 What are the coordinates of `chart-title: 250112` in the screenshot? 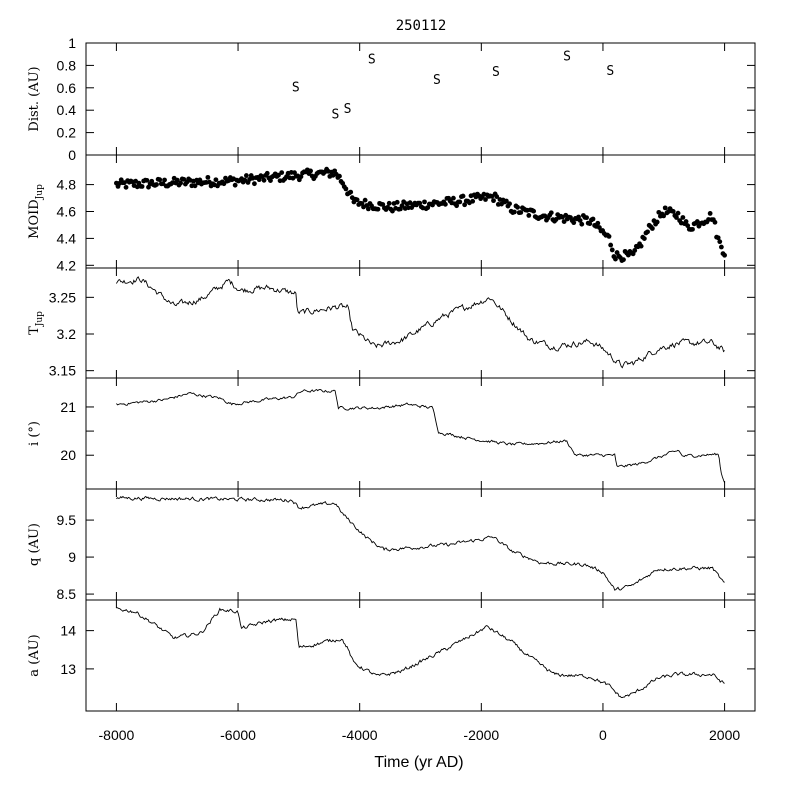 It's located at (421, 26).